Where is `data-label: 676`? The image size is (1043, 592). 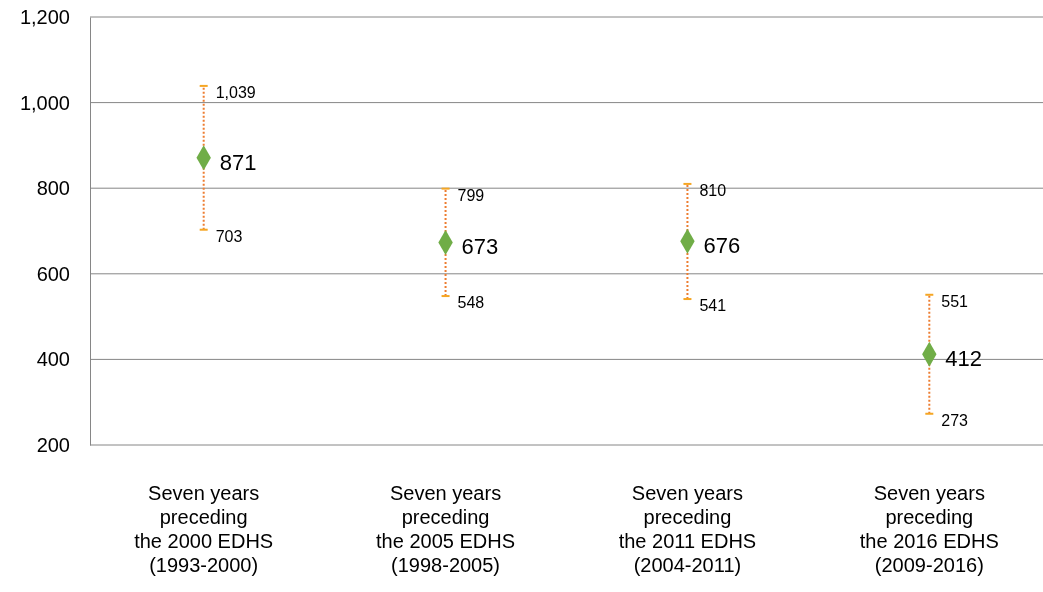
data-label: 676 is located at coordinates (722, 246).